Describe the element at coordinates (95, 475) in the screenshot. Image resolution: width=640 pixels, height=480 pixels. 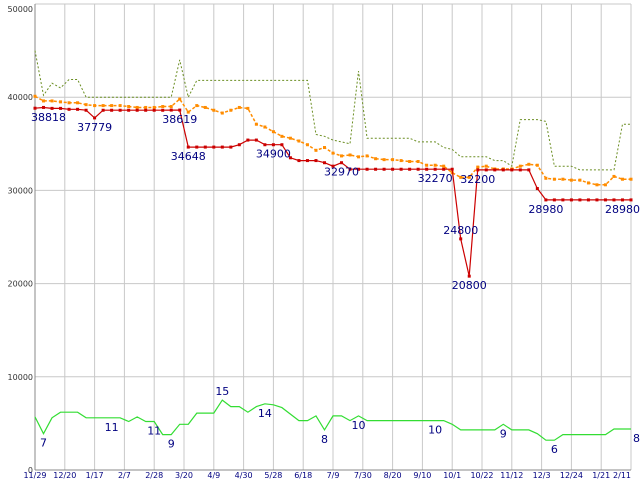
I see `x-tick-label: 1/17` at that location.